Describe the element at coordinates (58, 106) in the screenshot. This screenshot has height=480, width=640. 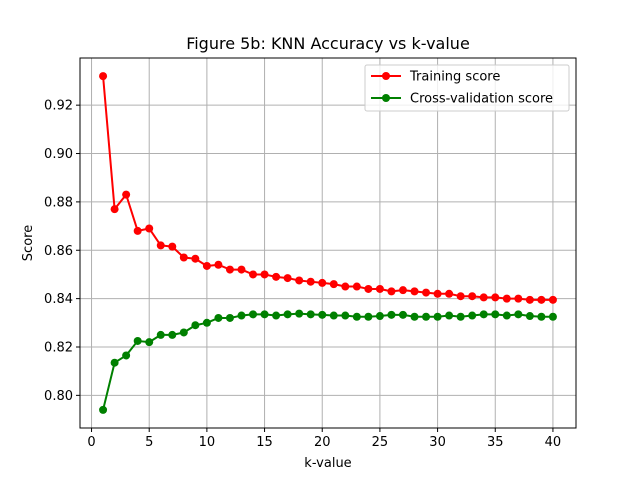
I see `y-tick-label: 0.92` at that location.